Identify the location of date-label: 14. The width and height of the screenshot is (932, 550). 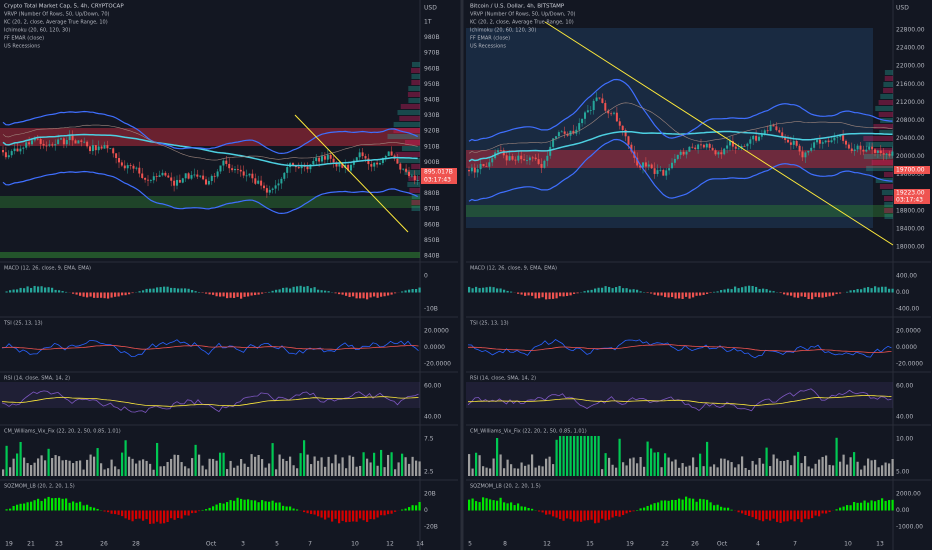
(420, 544).